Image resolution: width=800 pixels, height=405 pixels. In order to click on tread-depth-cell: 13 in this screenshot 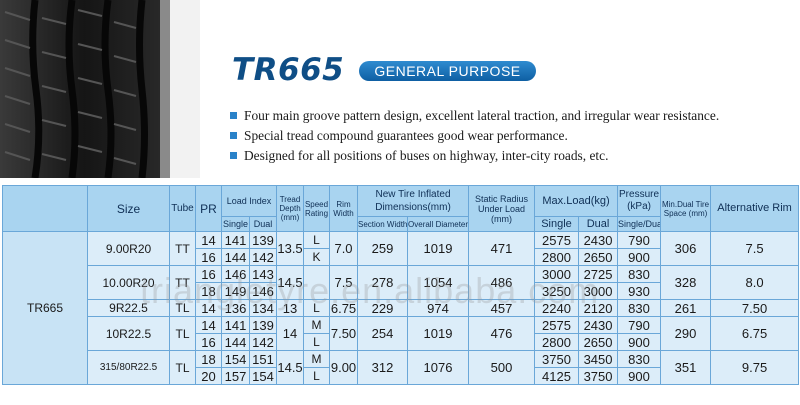, I will do `click(290, 308)`.